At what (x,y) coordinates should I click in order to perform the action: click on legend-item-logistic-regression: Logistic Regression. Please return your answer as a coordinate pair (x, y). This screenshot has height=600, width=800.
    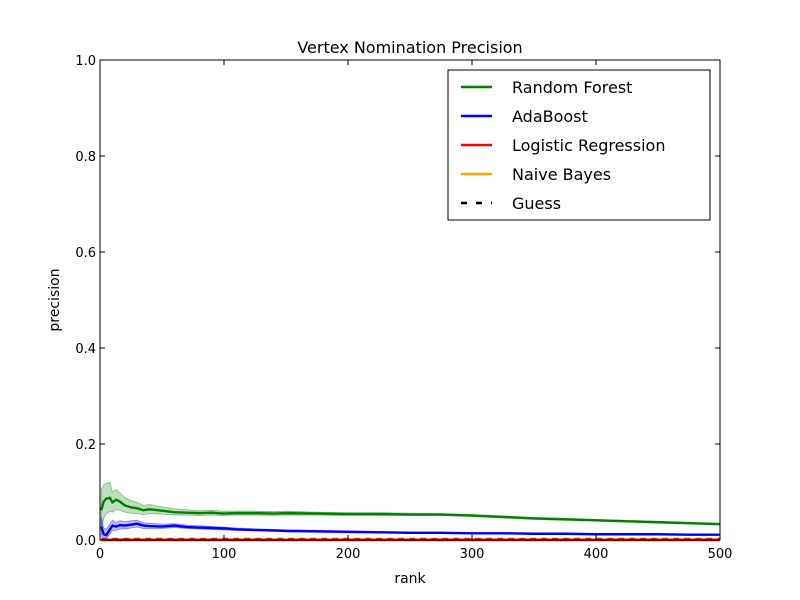
    Looking at the image, I should click on (563, 145).